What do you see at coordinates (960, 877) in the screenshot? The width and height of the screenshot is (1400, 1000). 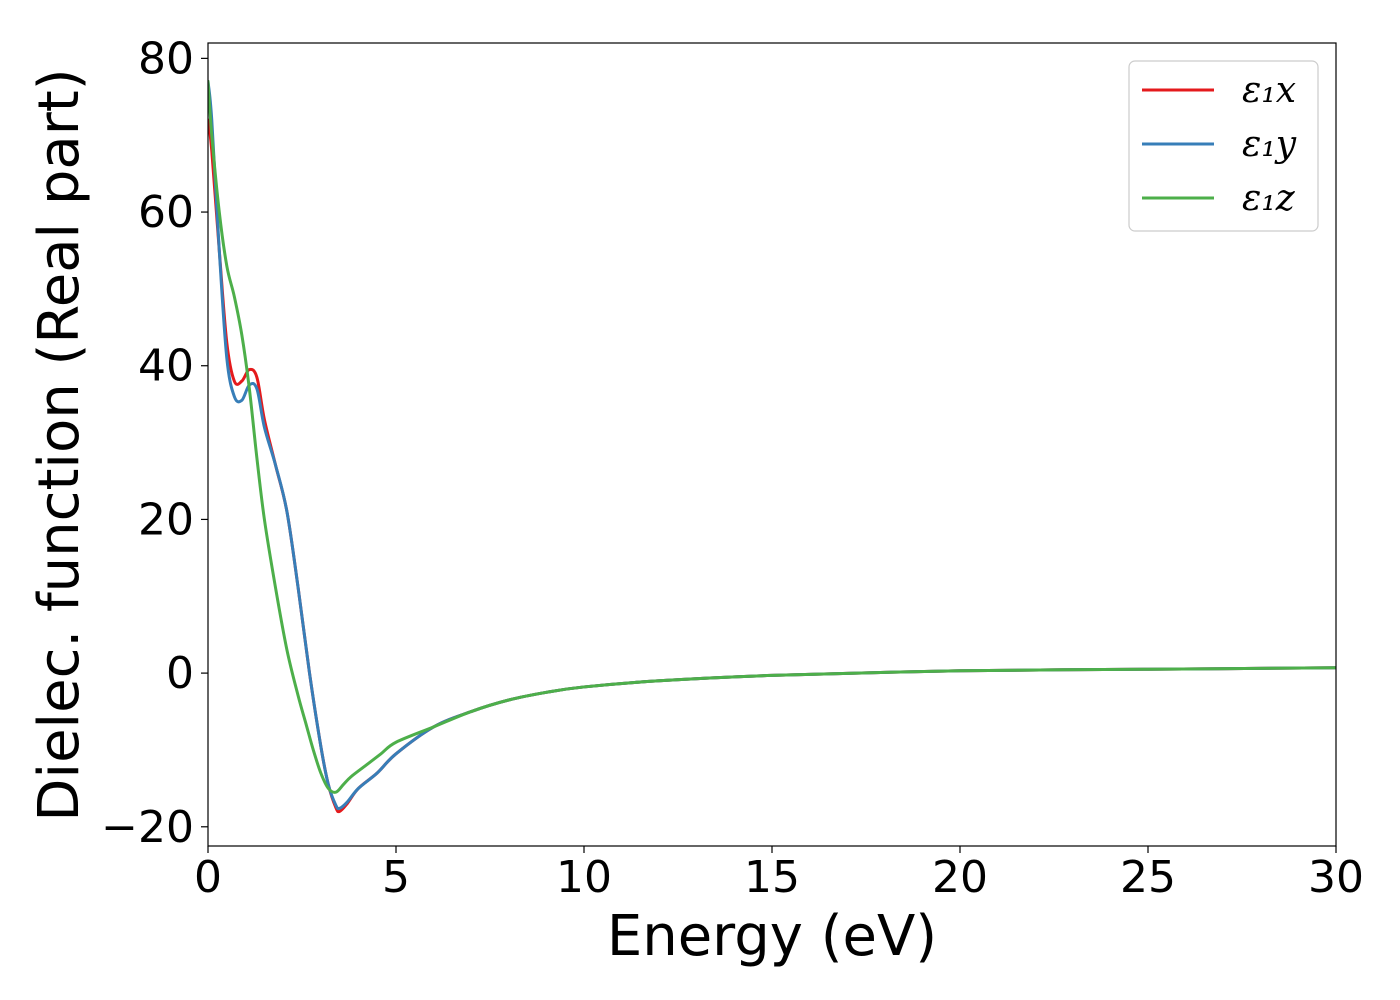 I see `x-tick-label: 20` at bounding box center [960, 877].